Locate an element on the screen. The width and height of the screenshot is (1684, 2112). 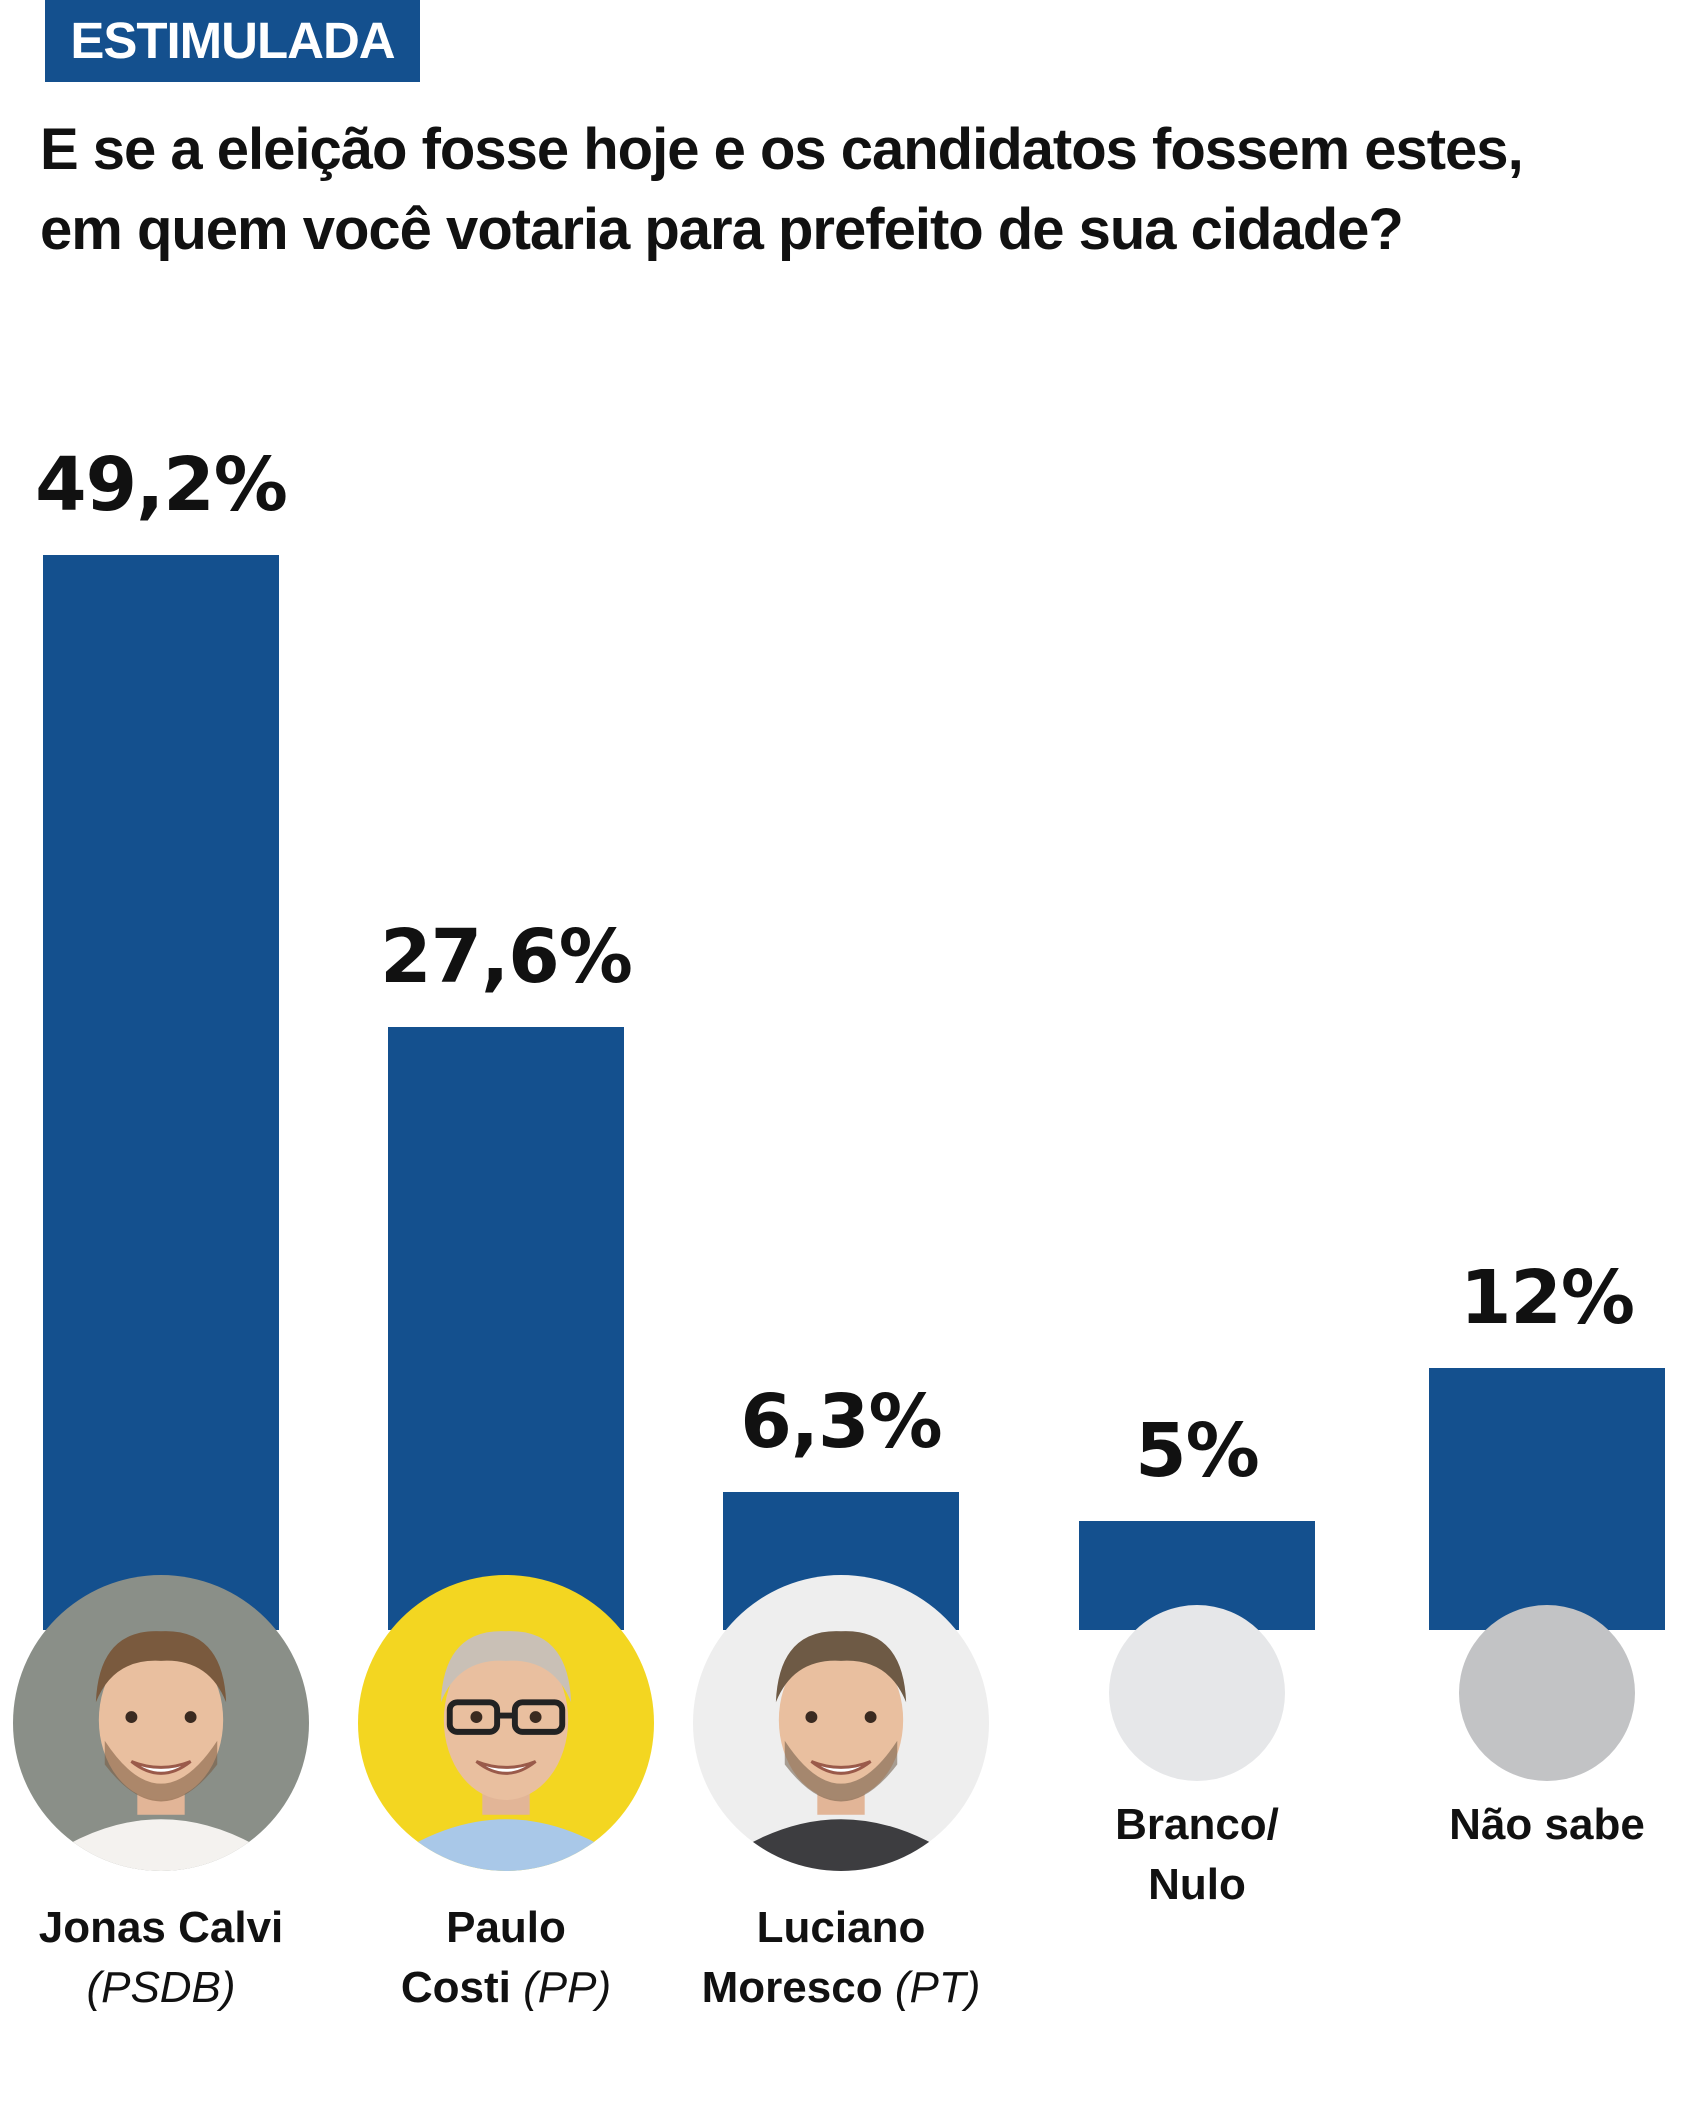
candidate-name-line: Paulo is located at coordinates (506, 1928).